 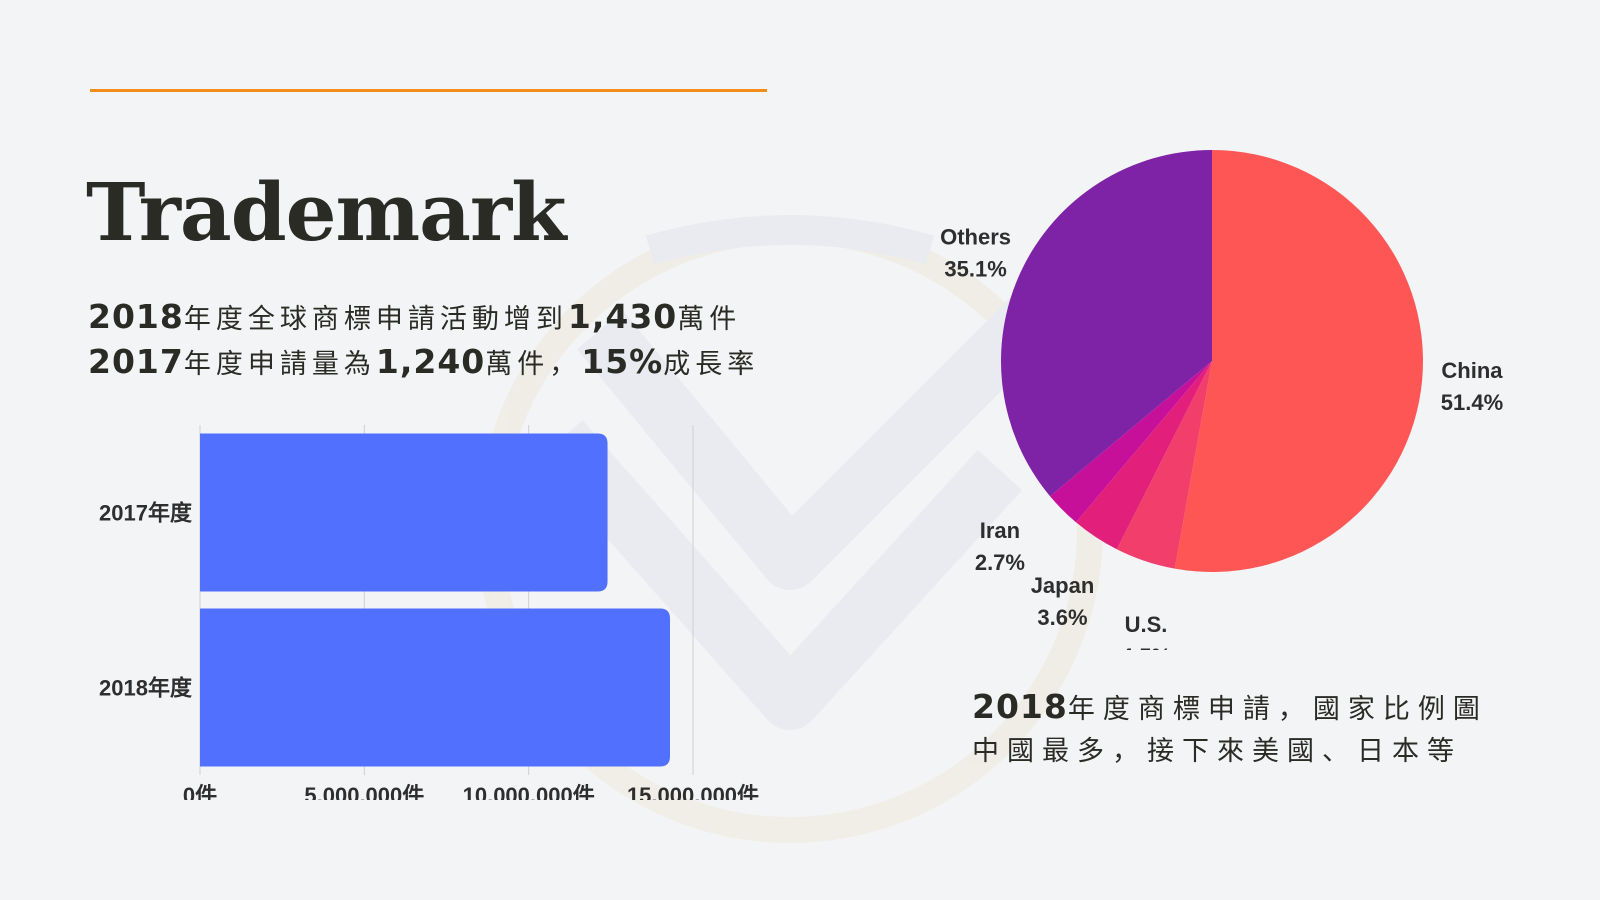 What do you see at coordinates (622, 316) in the screenshot?
I see `summary-value: 1,430` at bounding box center [622, 316].